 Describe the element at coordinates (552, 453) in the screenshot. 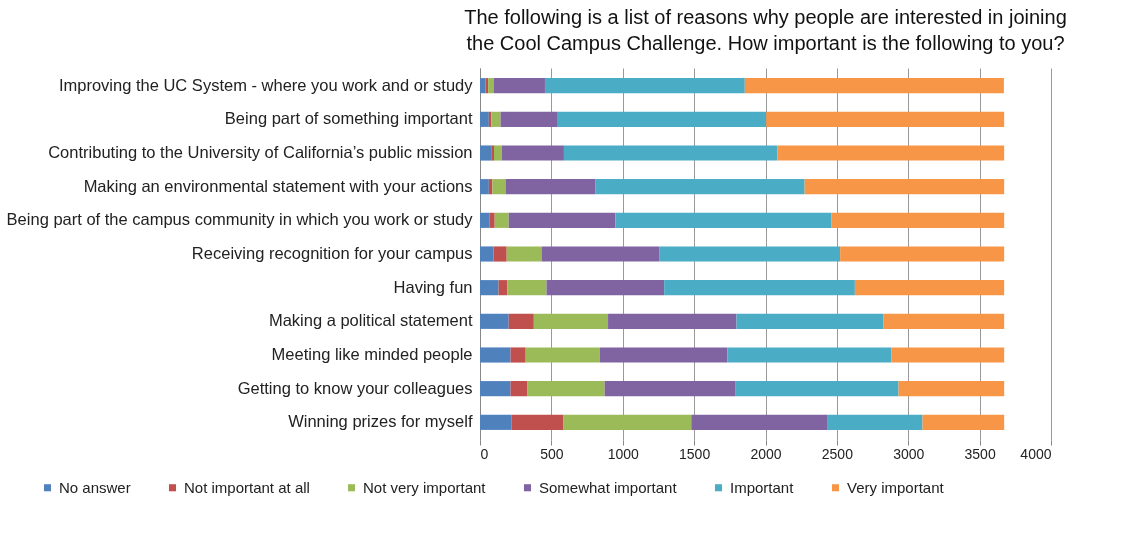

I see `x-tick-label: 500` at that location.